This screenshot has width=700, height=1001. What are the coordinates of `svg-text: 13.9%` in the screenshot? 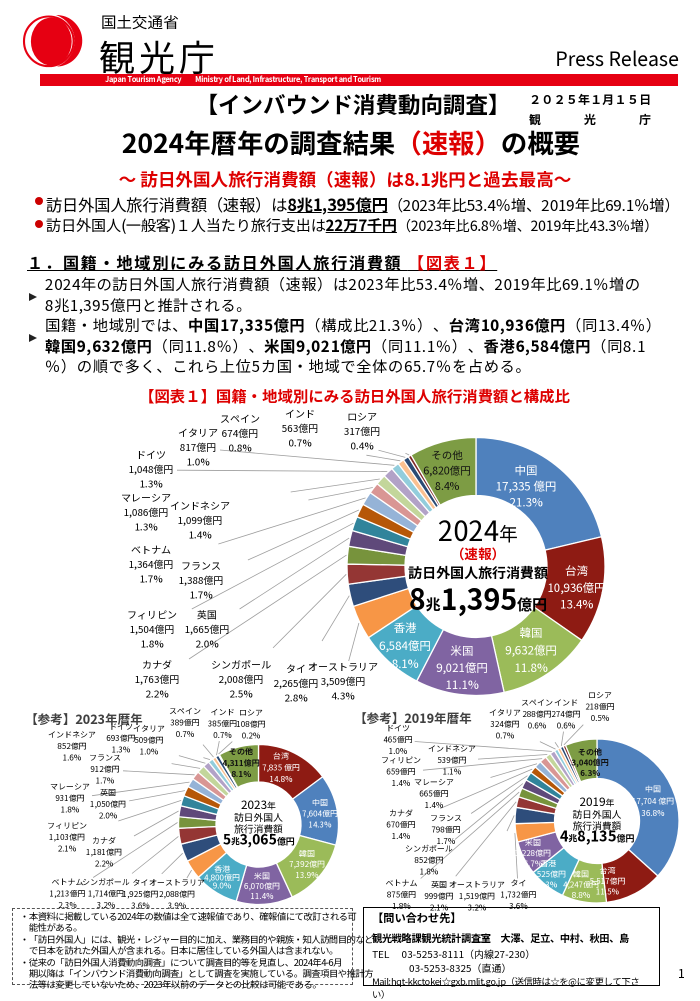 It's located at (307, 875).